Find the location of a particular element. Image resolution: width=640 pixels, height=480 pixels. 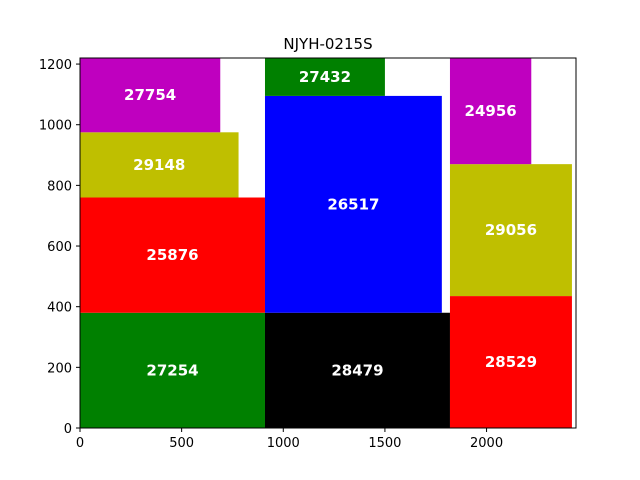

box-label-29148: 29148 is located at coordinates (159, 165).